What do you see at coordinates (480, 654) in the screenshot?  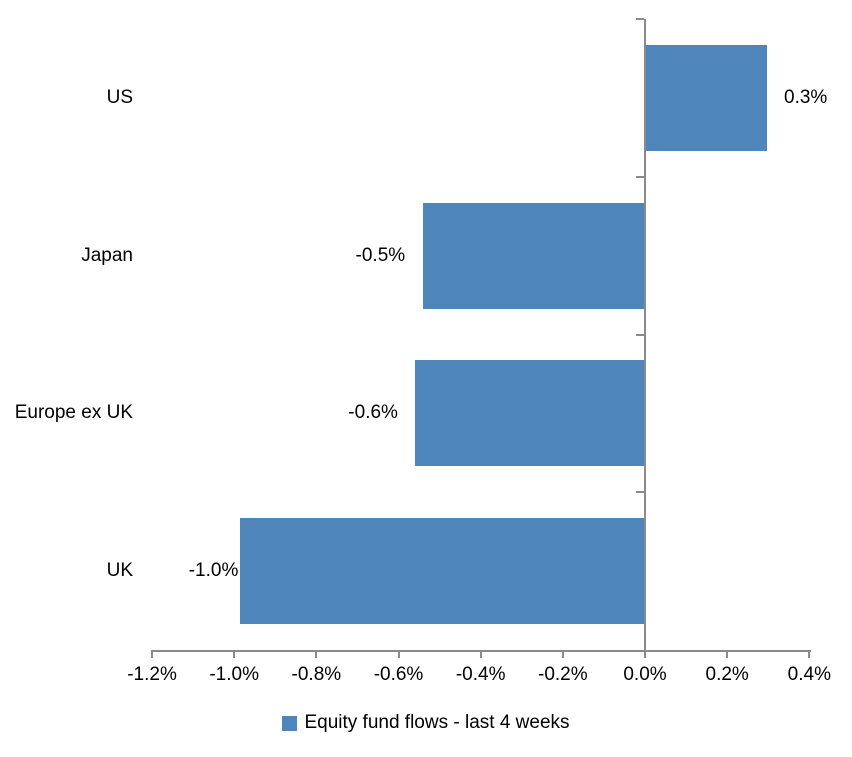 I see `x-tick--0.4pct` at bounding box center [480, 654].